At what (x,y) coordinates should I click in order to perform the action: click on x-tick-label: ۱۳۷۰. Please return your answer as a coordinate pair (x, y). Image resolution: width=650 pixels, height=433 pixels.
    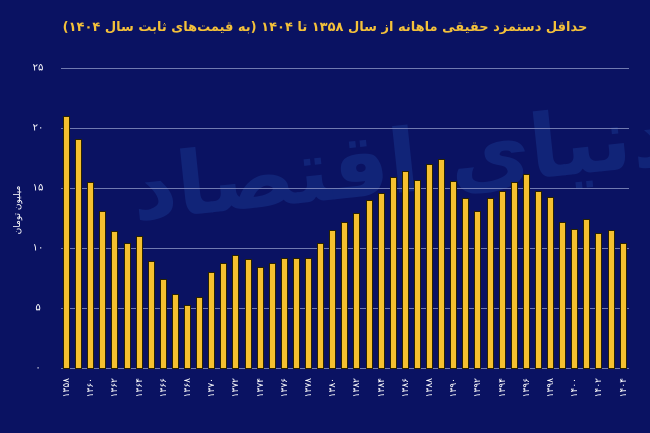
    Looking at the image, I should click on (212, 388).